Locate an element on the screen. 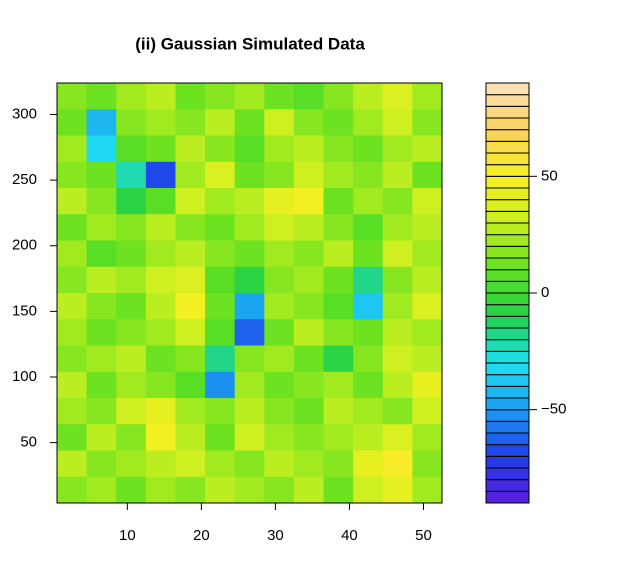 The height and width of the screenshot is (563, 618). x-tick-label: 20 is located at coordinates (201, 535).